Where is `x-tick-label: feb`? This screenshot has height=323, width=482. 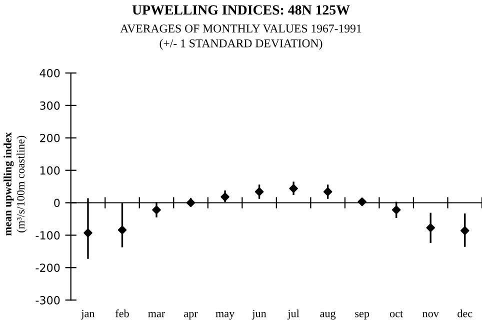 x-tick-label: feb is located at coordinates (122, 313).